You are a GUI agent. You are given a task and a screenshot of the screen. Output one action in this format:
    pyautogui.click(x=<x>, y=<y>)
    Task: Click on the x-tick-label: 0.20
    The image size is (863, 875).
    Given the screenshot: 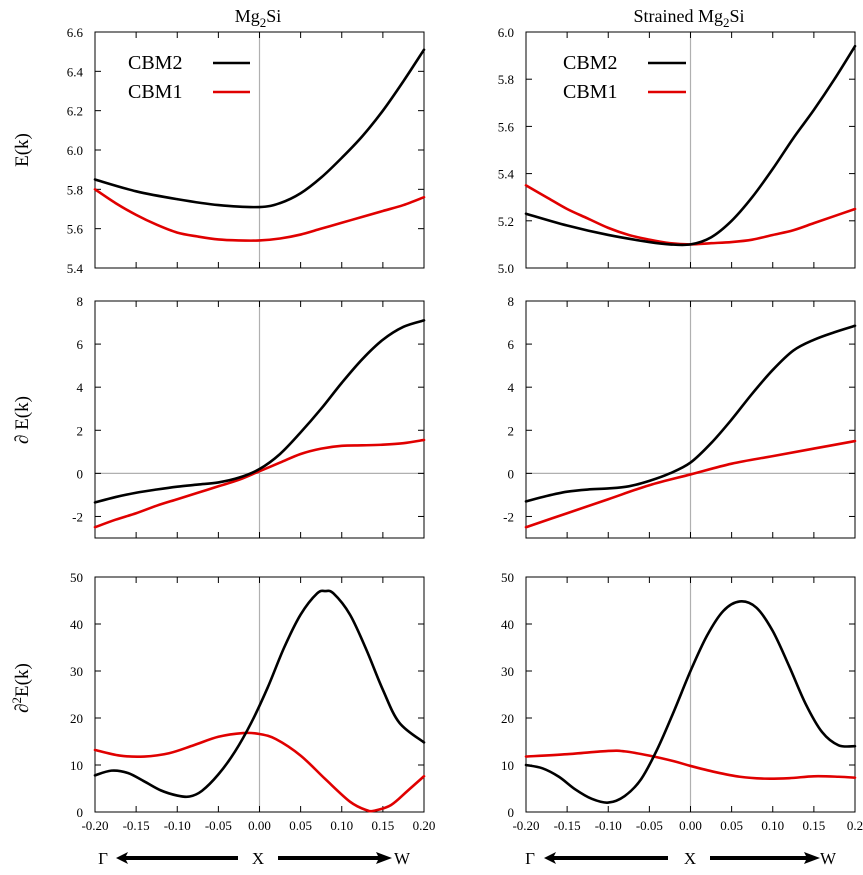 What is the action you would take?
    pyautogui.click(x=424, y=825)
    